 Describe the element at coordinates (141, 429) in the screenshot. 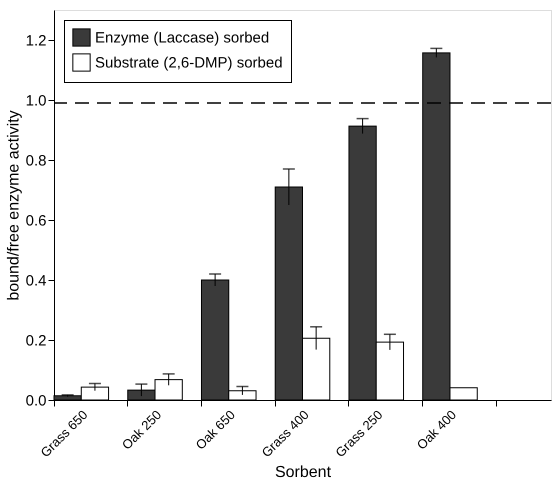

I see `x-tick-label: Oak 250` at that location.